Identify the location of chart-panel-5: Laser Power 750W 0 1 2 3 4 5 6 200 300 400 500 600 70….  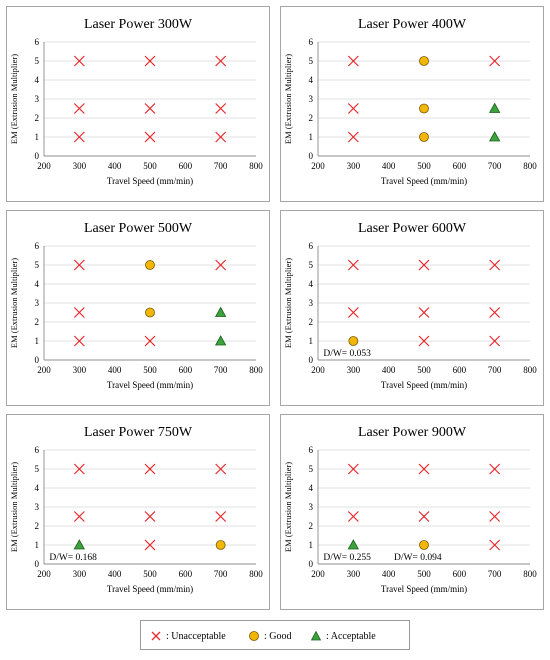
(138, 512).